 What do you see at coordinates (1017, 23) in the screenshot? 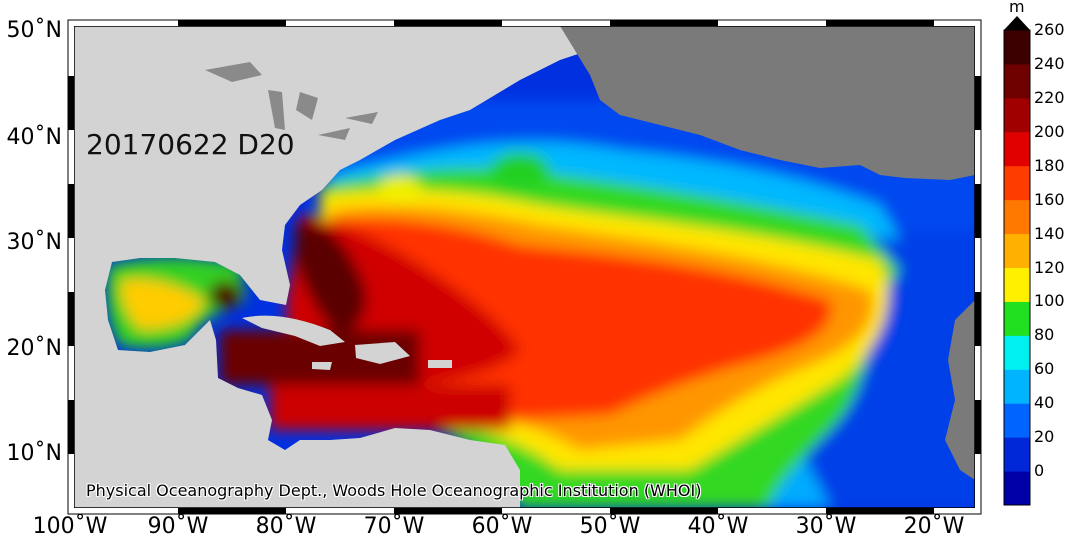
I see `colorbar-arrow` at bounding box center [1017, 23].